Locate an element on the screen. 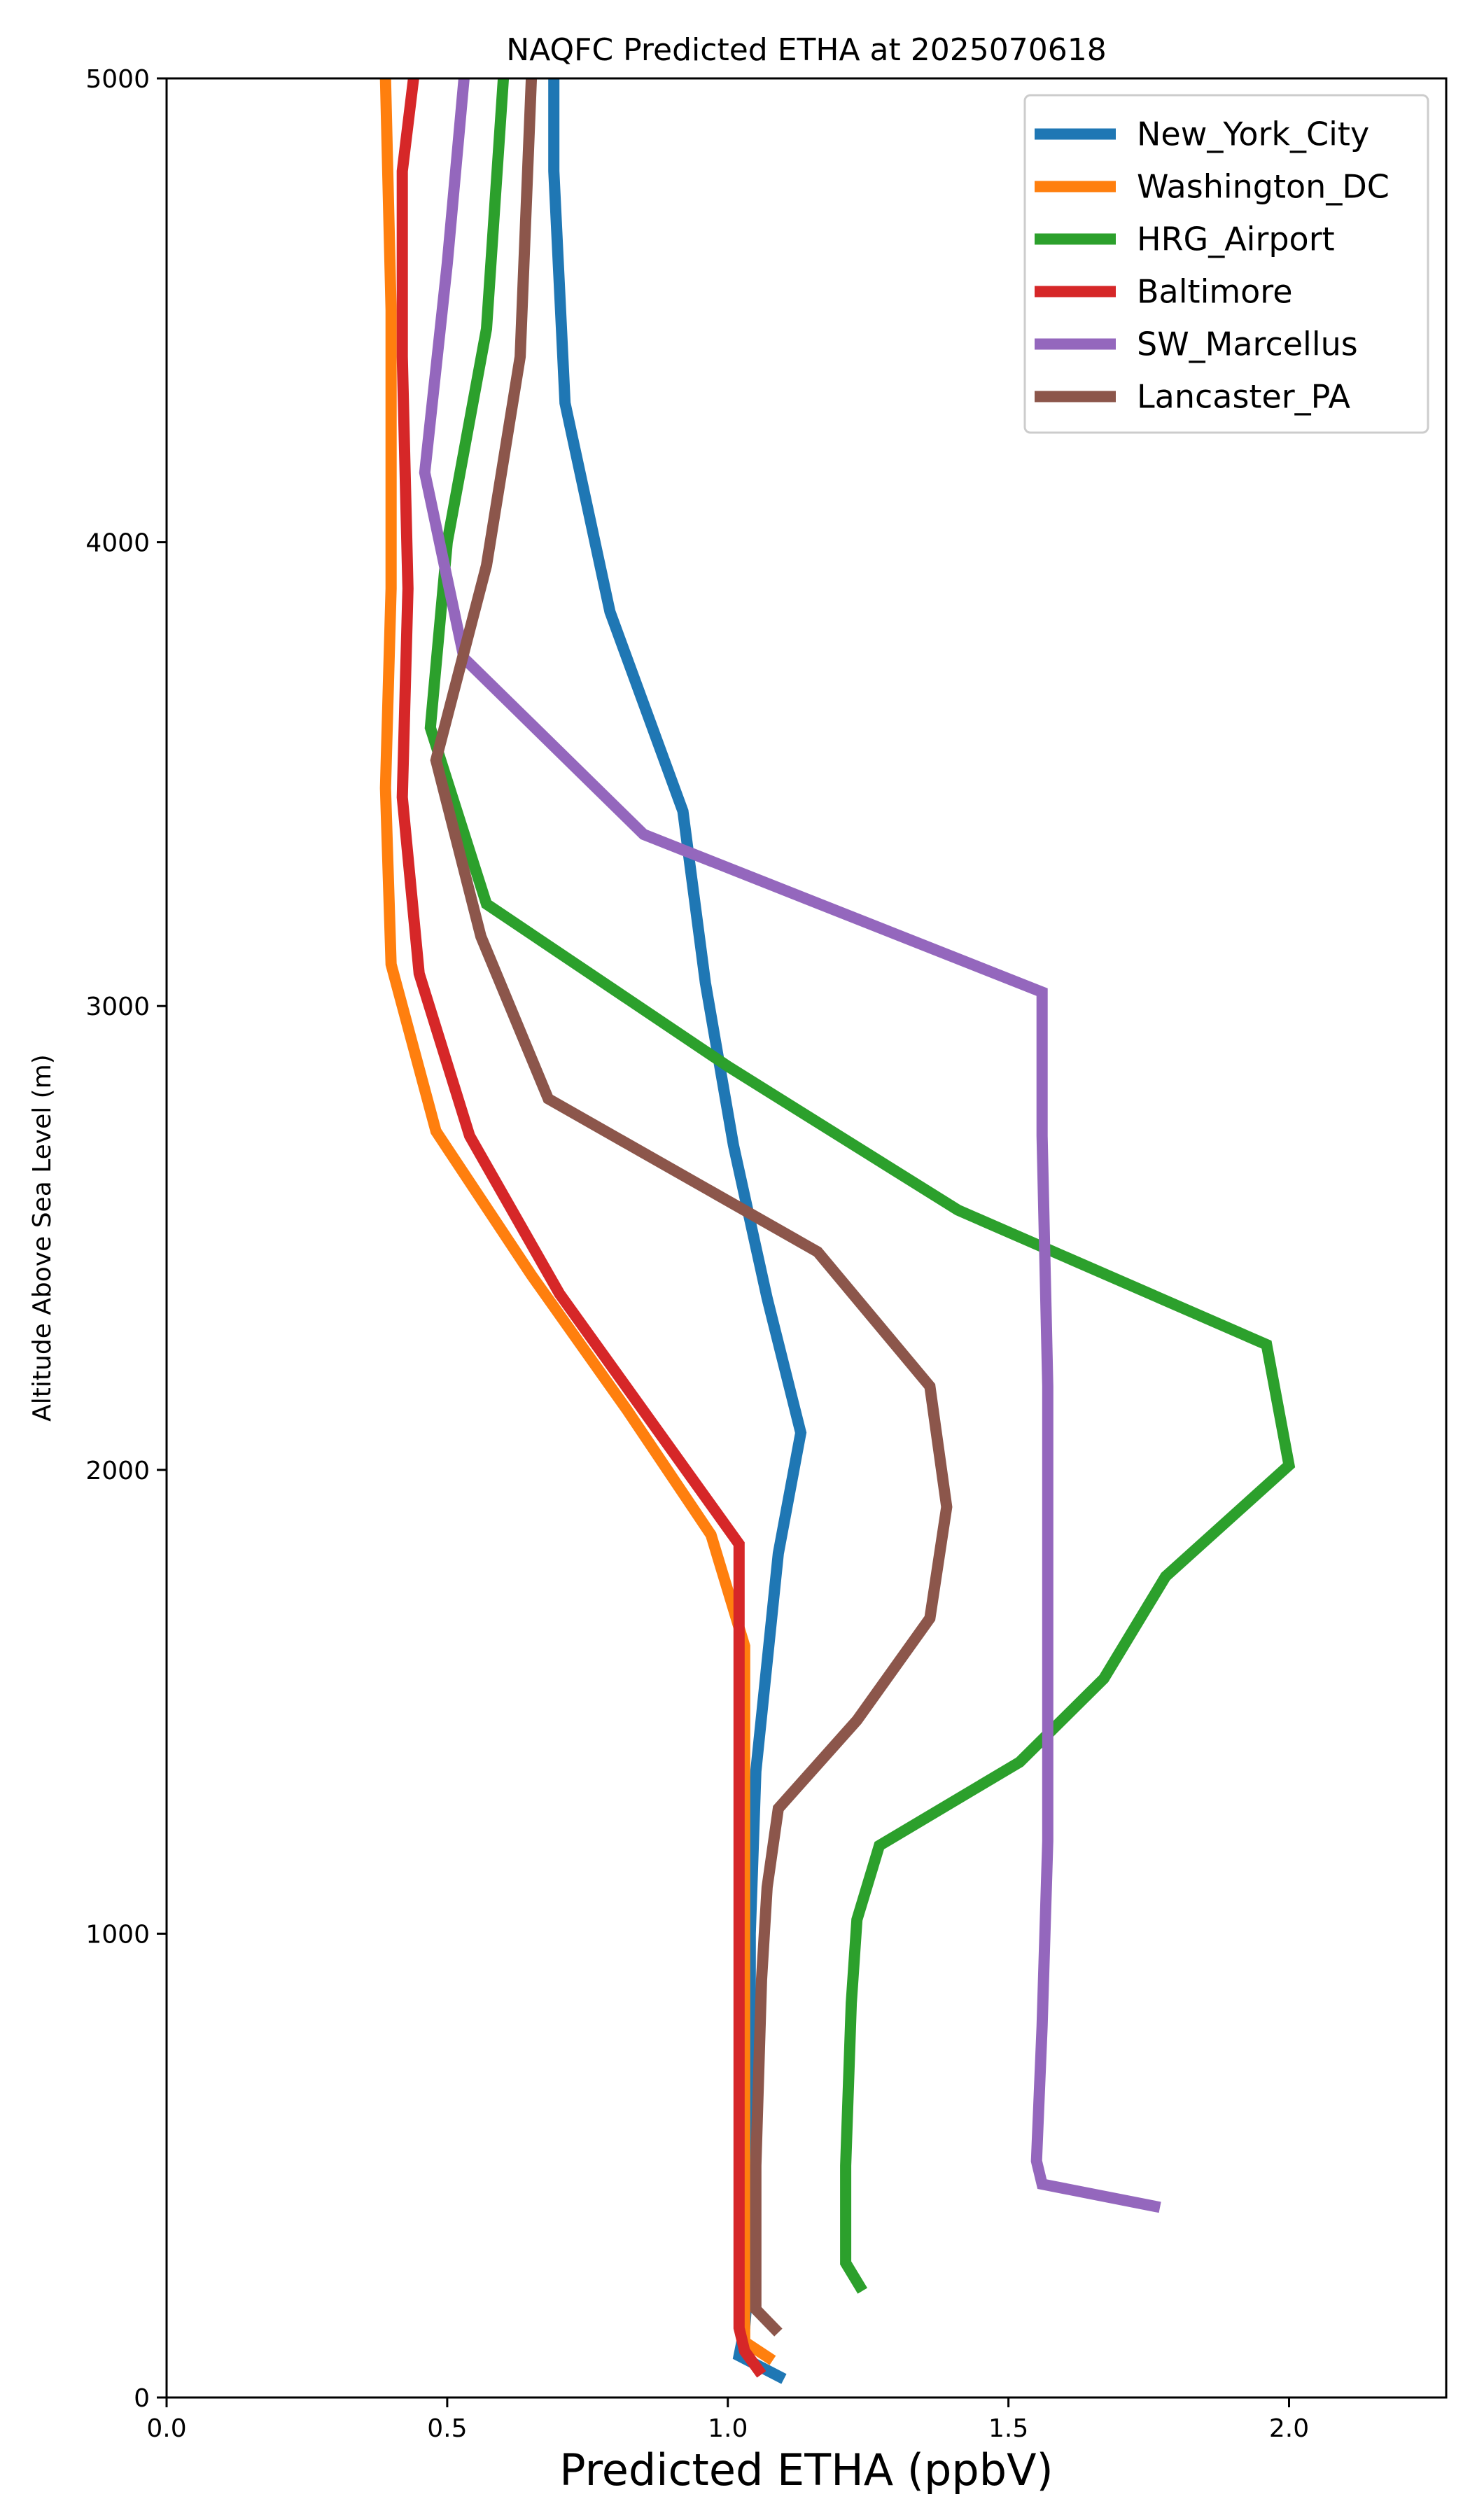  y-axis-ticks: 0 1000 2000 3000 4000 5000 is located at coordinates (126, 1239).